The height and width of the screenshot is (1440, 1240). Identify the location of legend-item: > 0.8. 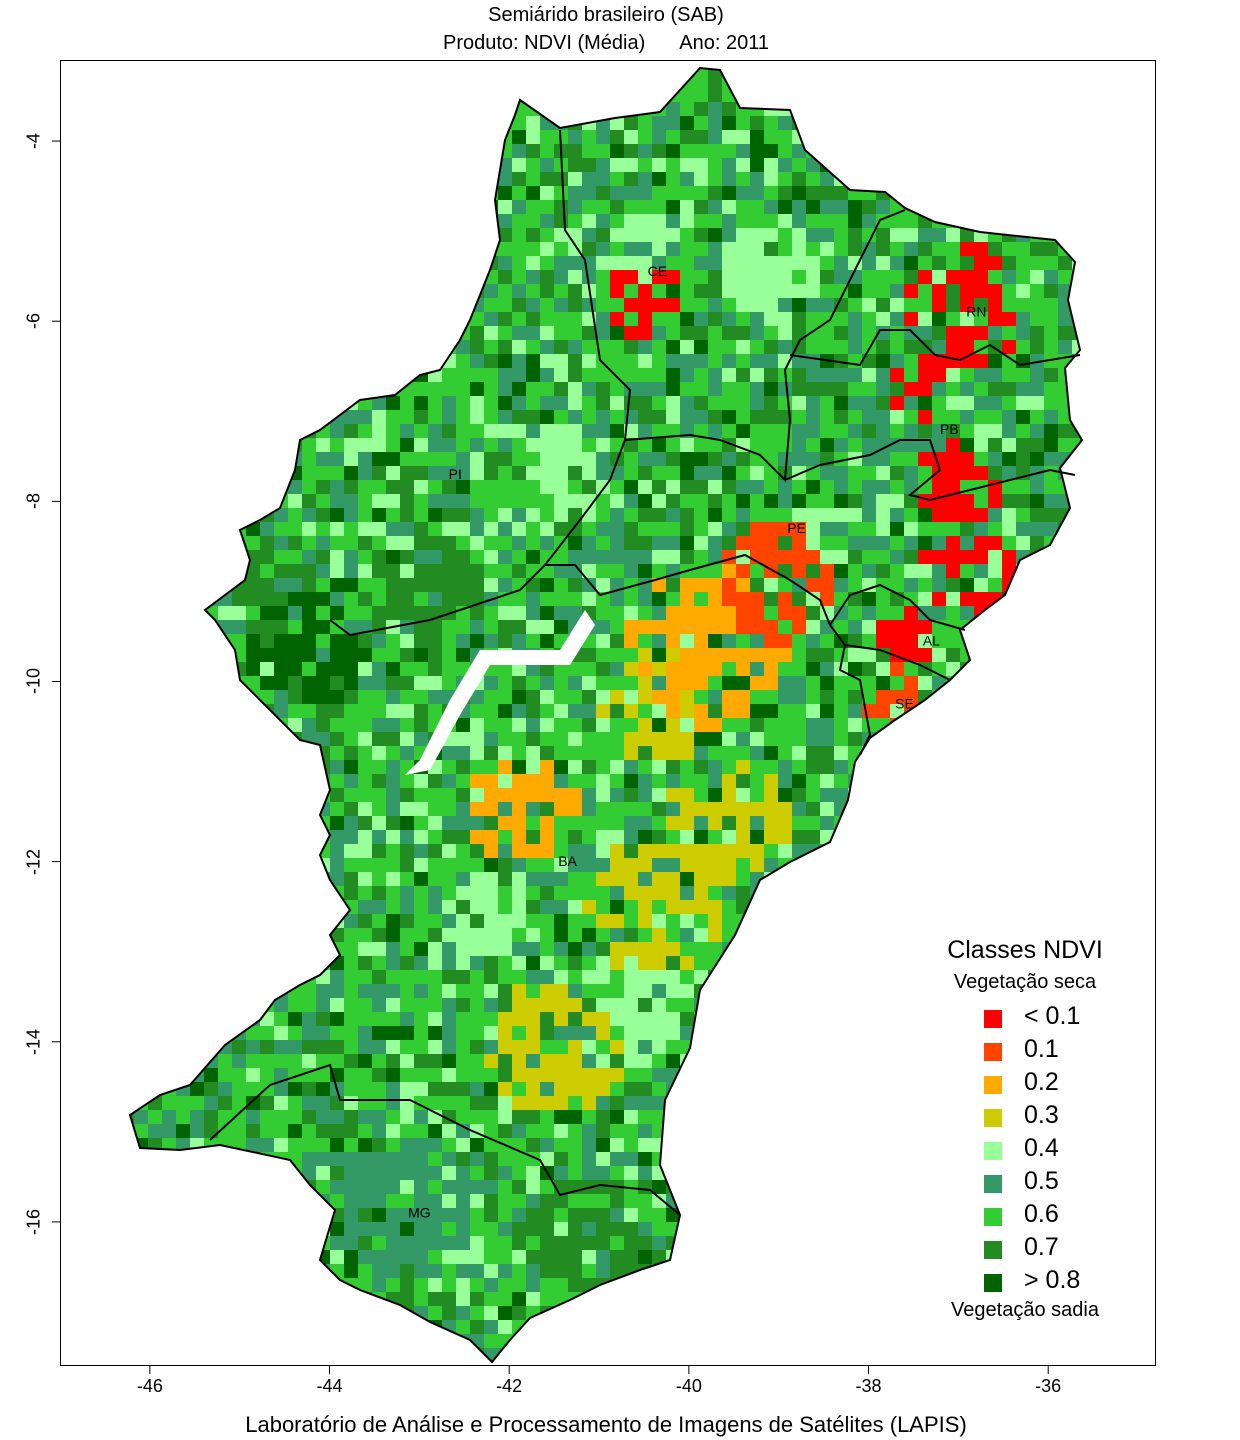
(1030, 1282).